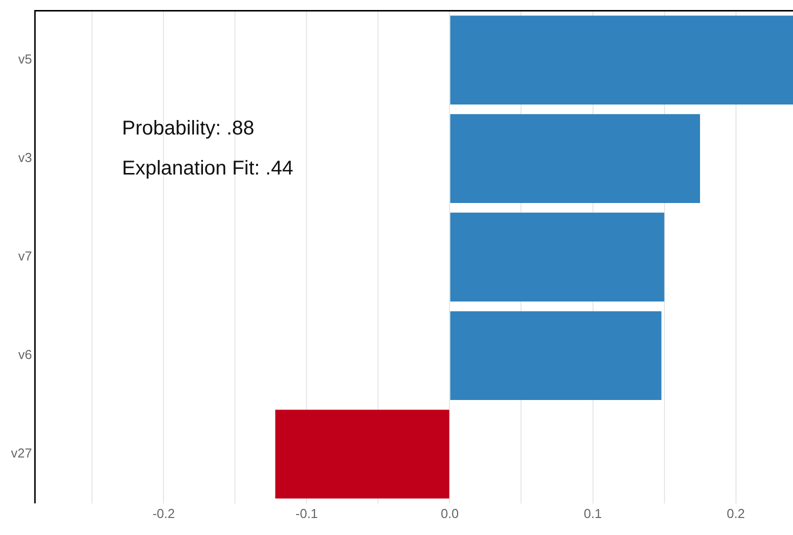 This screenshot has height=535, width=793. I want to click on y-tick-label: v6, so click(25, 354).